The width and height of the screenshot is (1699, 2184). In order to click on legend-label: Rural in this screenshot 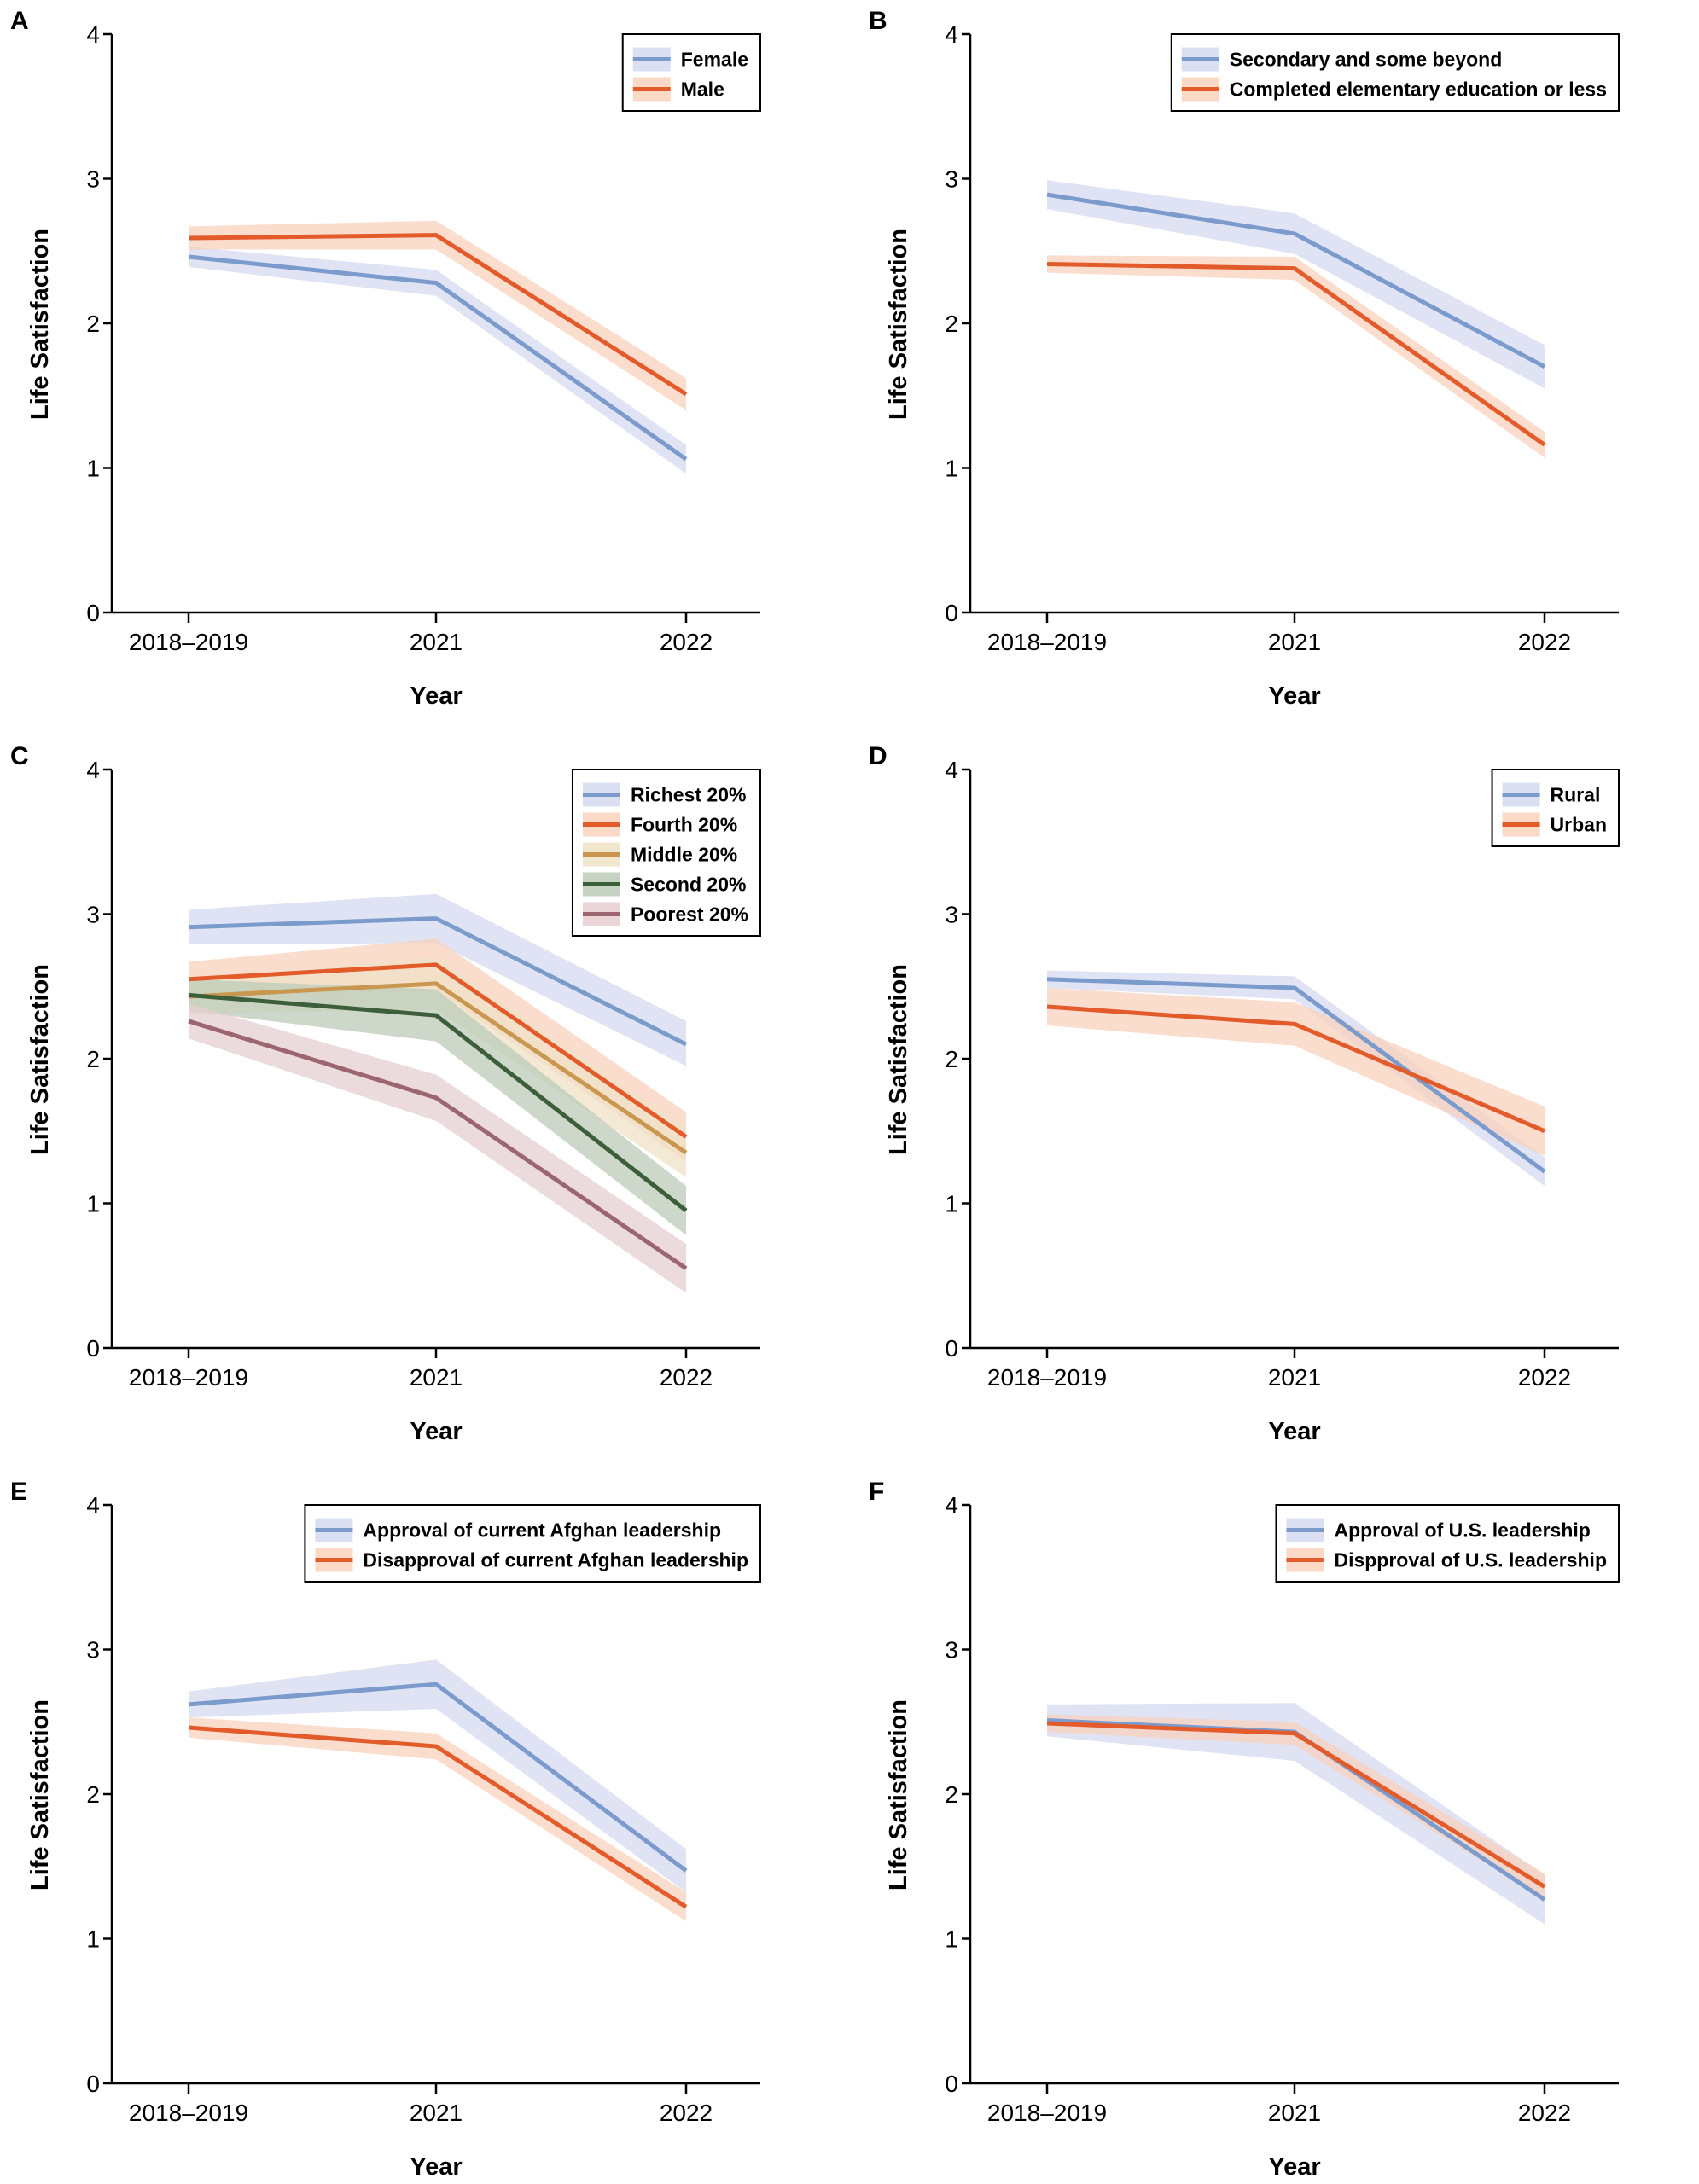, I will do `click(1576, 795)`.